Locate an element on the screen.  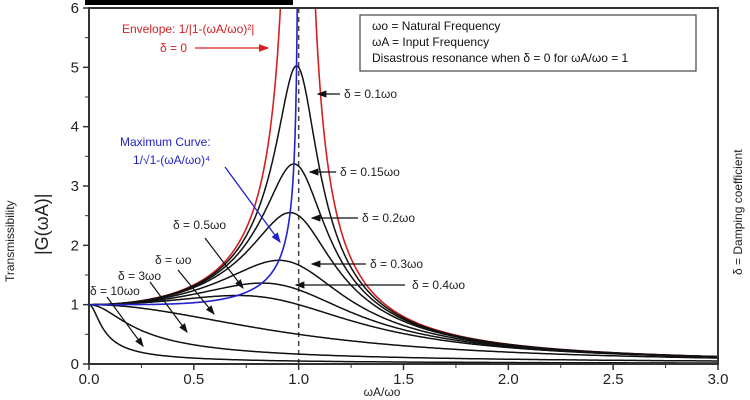
x-axis-label: ωA/ωo is located at coordinates (382, 392).